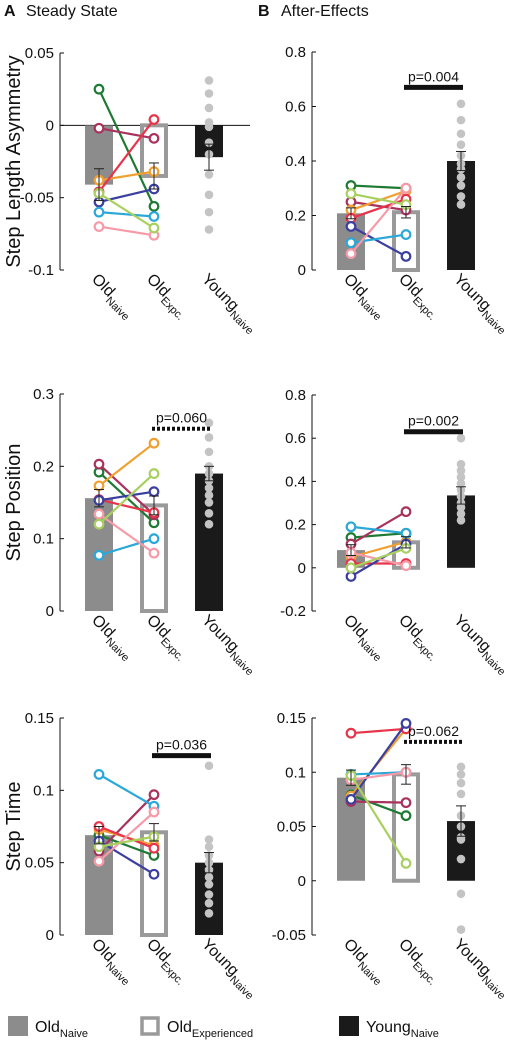  I want to click on y-axis-label: Step Position, so click(14, 503).